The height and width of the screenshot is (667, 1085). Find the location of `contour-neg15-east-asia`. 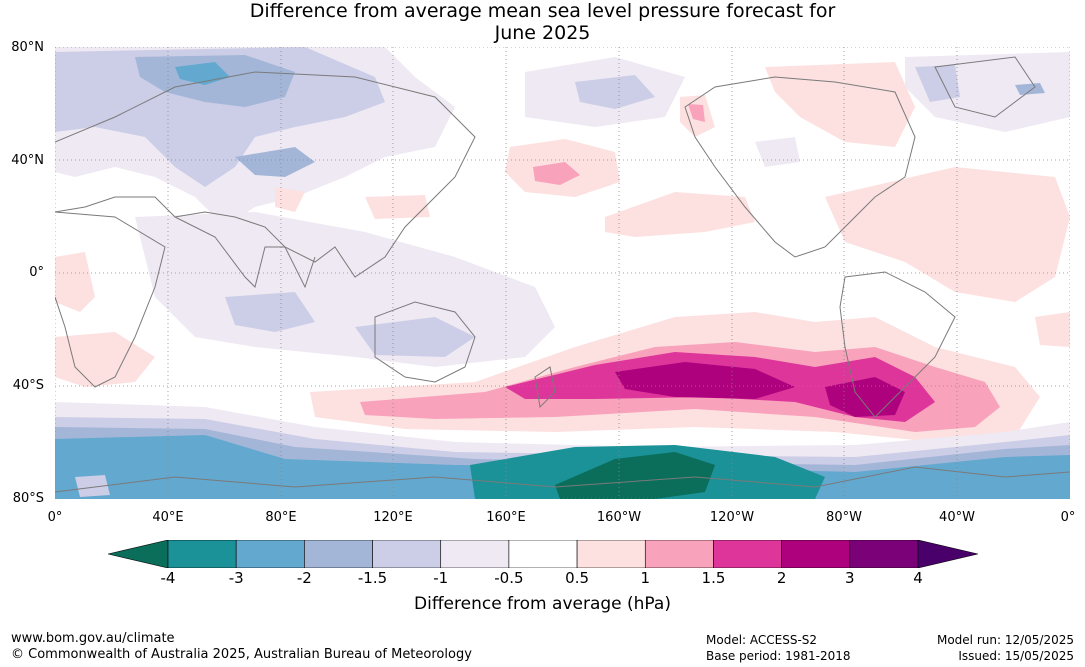

contour-neg15-east-asia is located at coordinates (275, 162).